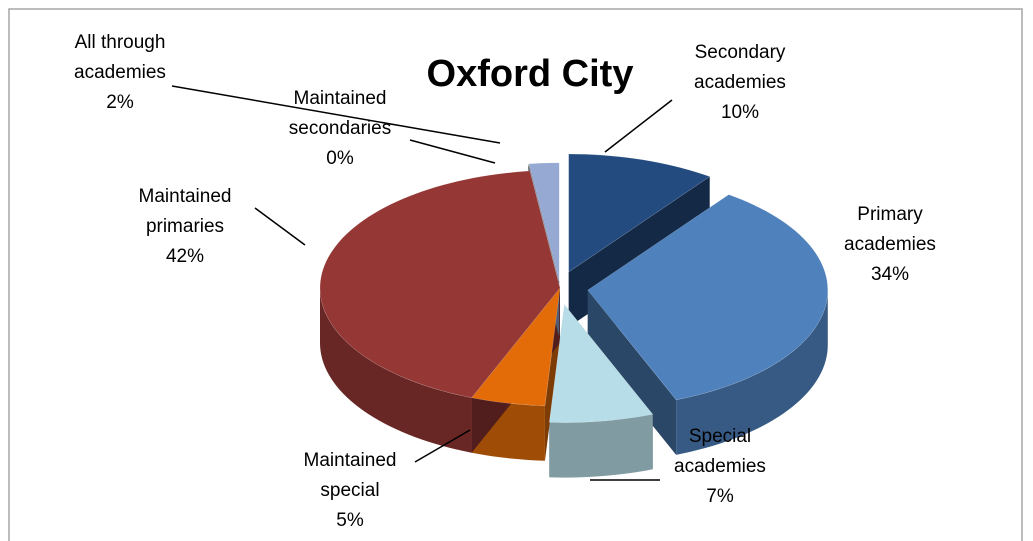 This screenshot has height=541, width=1033. What do you see at coordinates (530, 74) in the screenshot?
I see `chart-title: Oxford City` at bounding box center [530, 74].